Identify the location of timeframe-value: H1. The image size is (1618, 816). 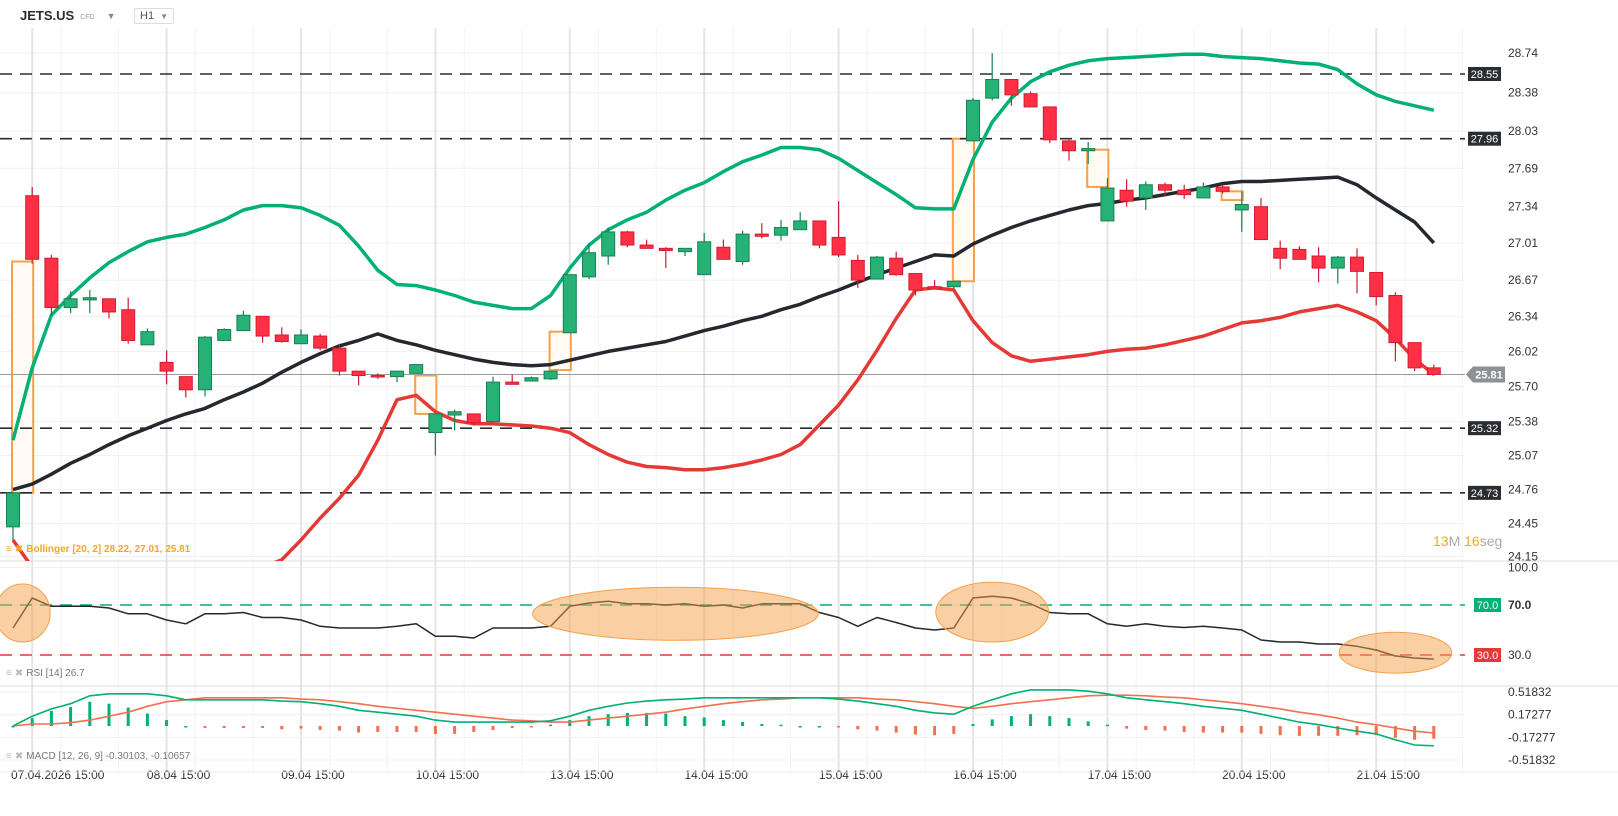
(147, 16).